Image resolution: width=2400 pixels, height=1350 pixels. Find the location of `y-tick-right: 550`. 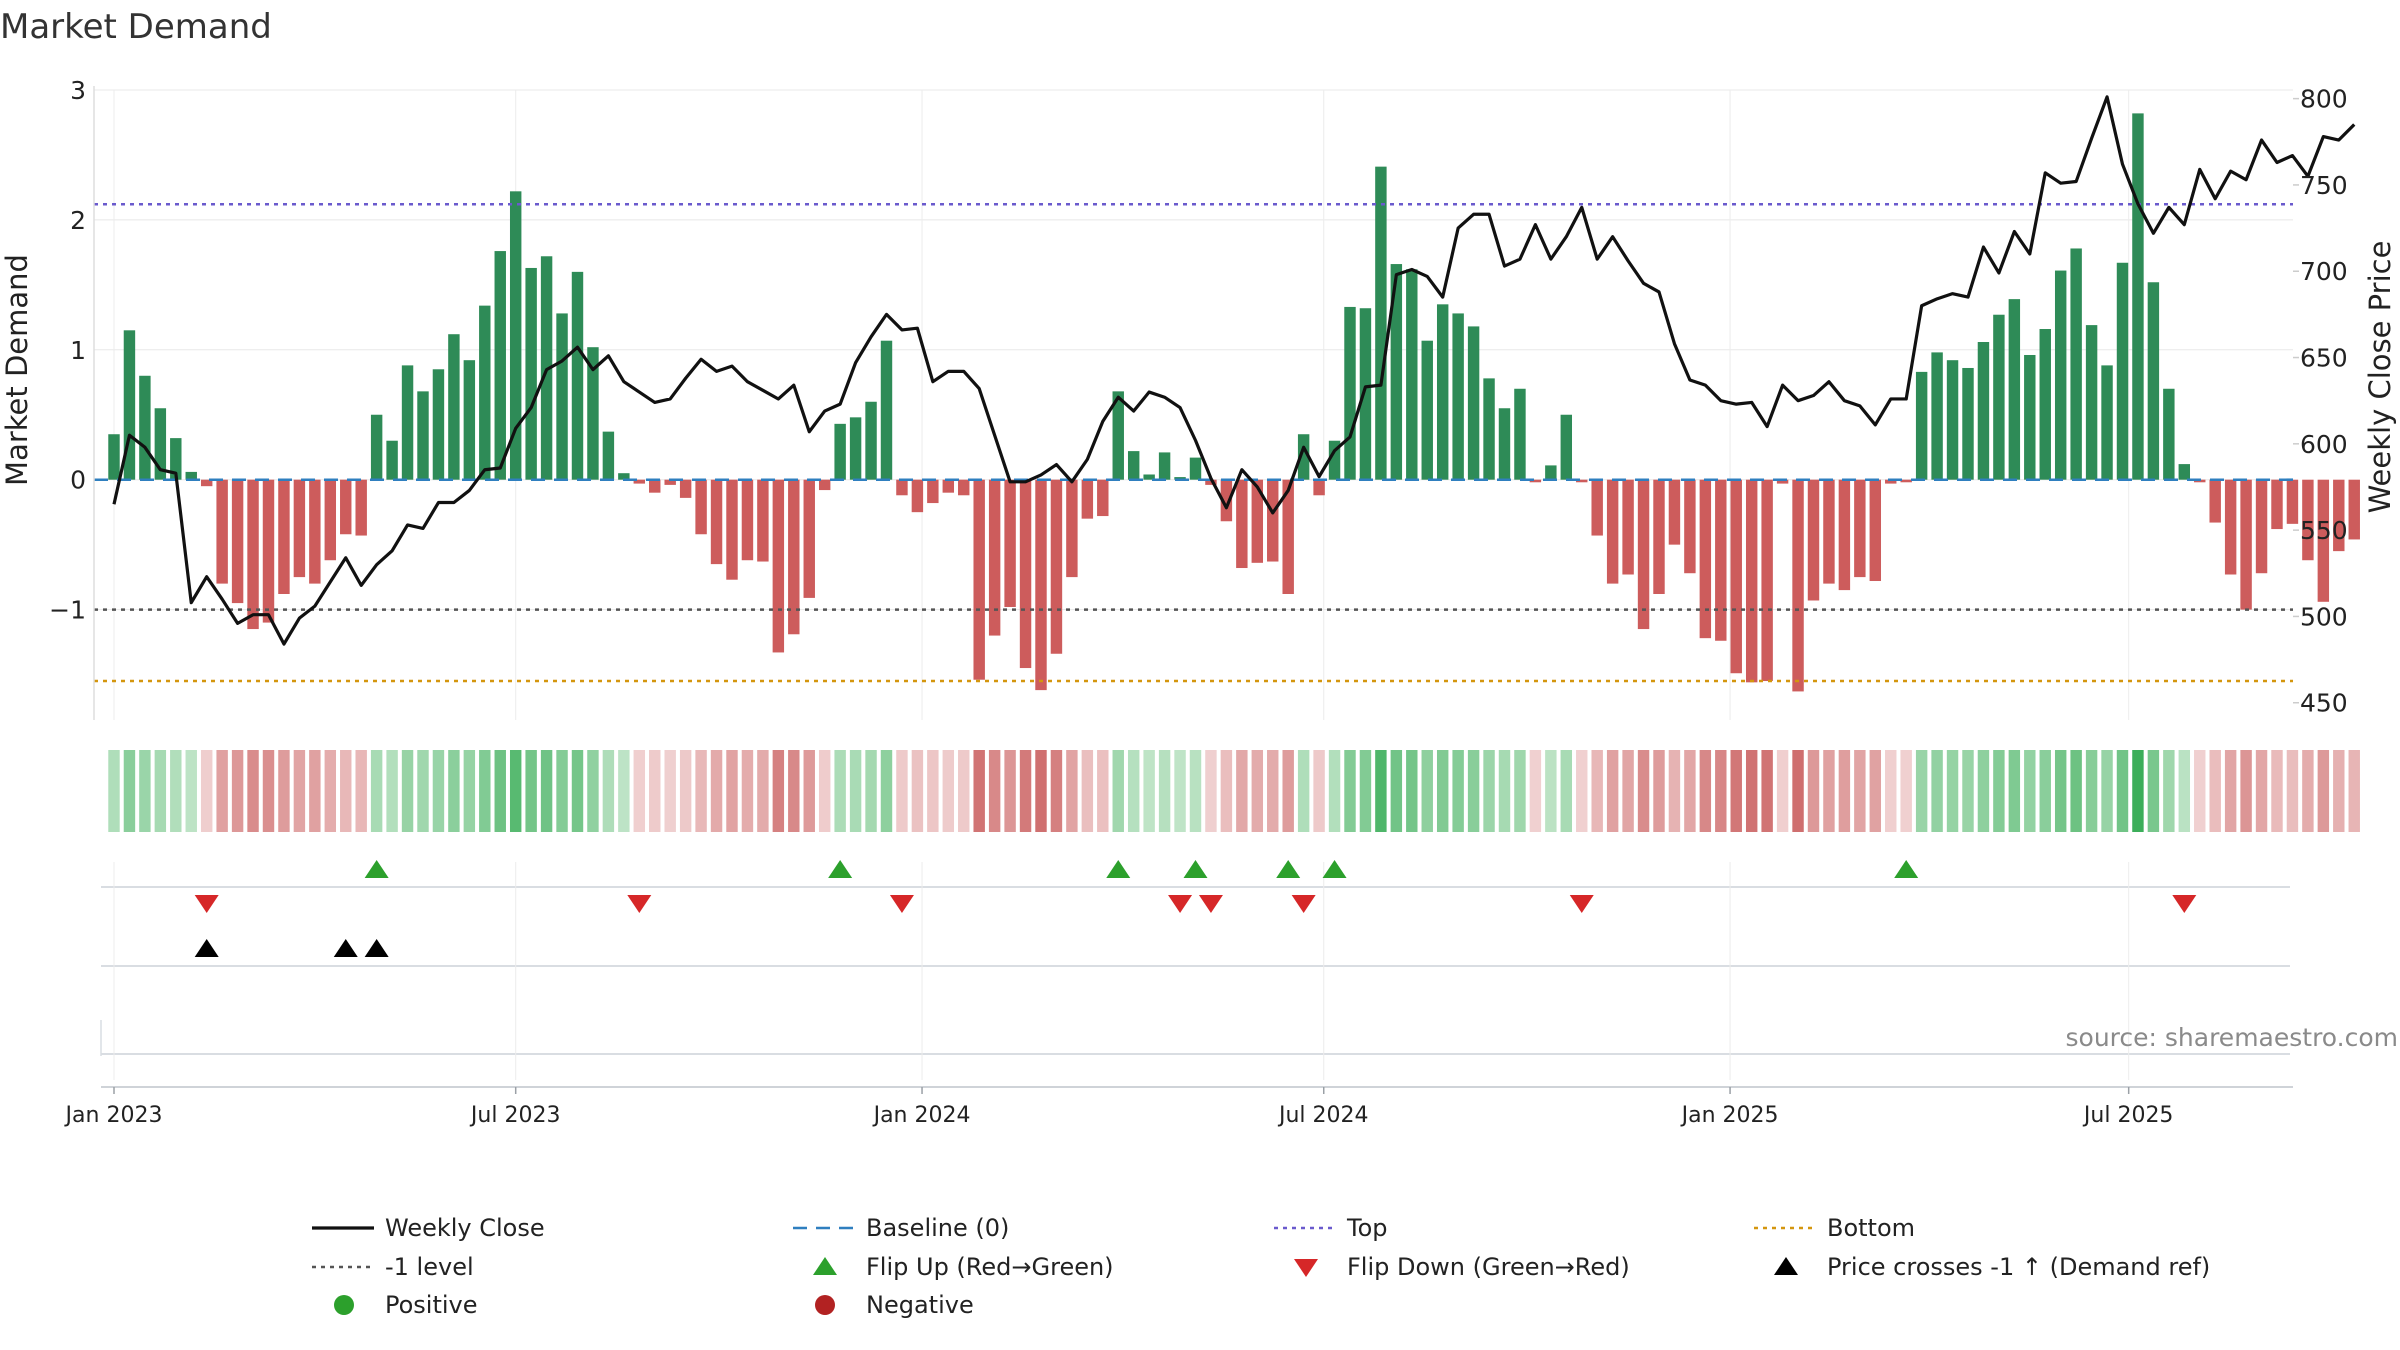

y-tick-right: 550 is located at coordinates (2324, 530).